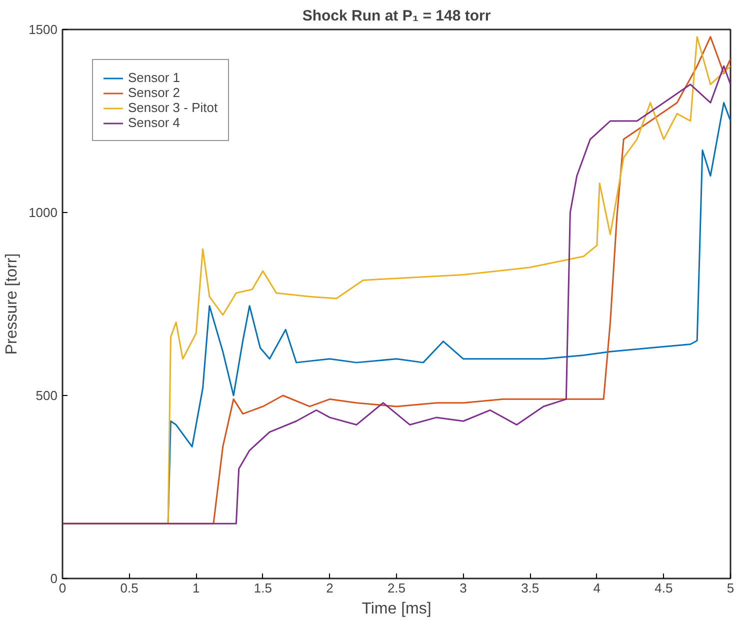 The height and width of the screenshot is (627, 745). Describe the element at coordinates (54, 578) in the screenshot. I see `y-tick-label: 0` at that location.